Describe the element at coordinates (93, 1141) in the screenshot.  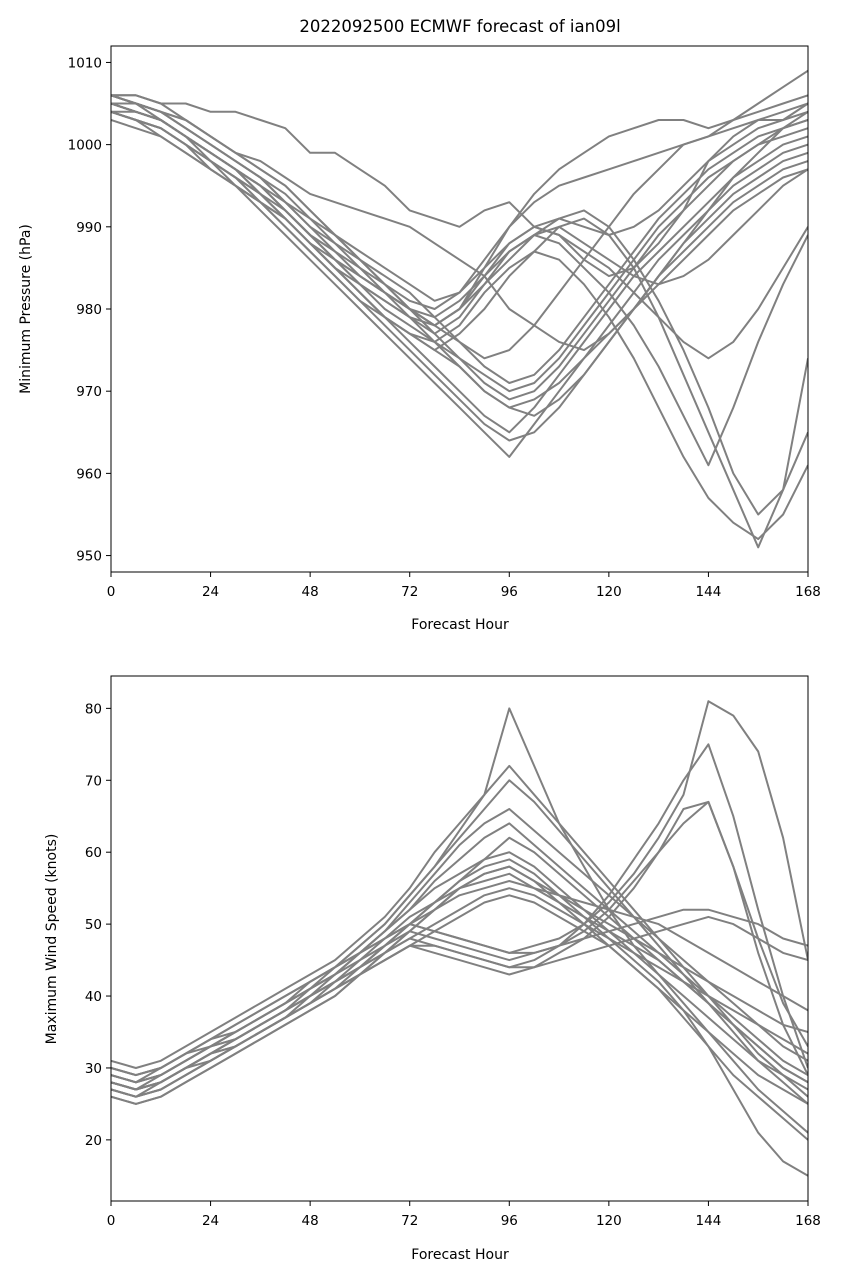
I see `wind-y-tick-label: 20` at that location.